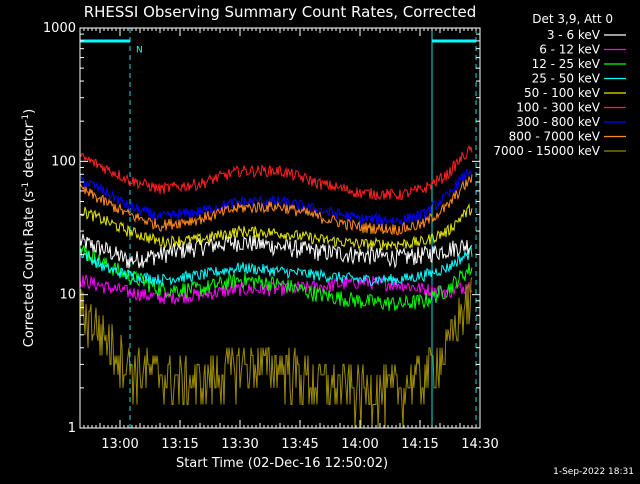 Image resolution: width=640 pixels, height=484 pixels. Describe the element at coordinates (119, 444) in the screenshot. I see `x-tick-label-0: 13:00` at that location.